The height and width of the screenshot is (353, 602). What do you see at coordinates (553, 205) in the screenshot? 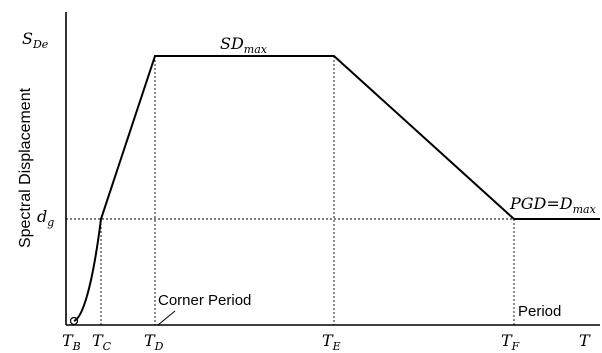
I see `pgd-label: PGD=Dmax` at bounding box center [553, 205].